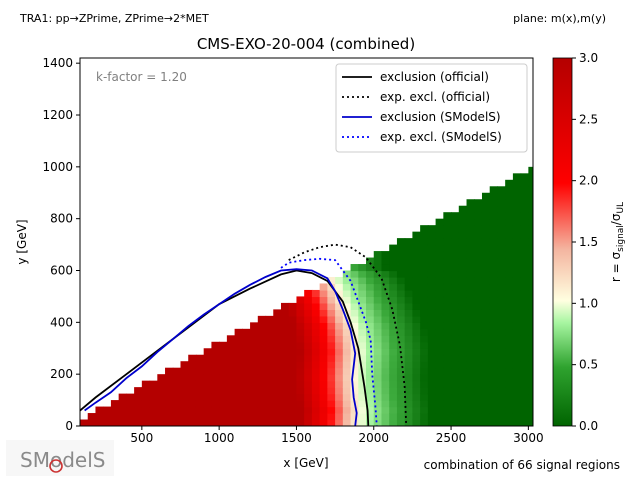 The height and width of the screenshot is (480, 640). I want to click on topology-label: TRA1: pp→ZPrime, ZPrime→2*MET, so click(114, 18).